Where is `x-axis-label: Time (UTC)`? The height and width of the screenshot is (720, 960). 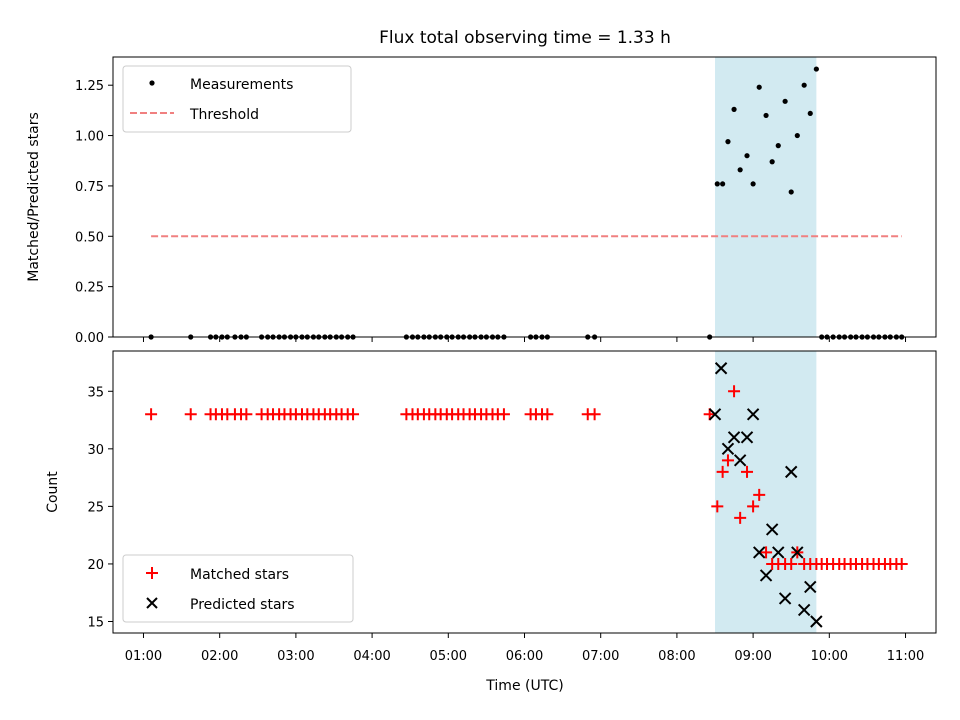 x-axis-label: Time (UTC) is located at coordinates (524, 686).